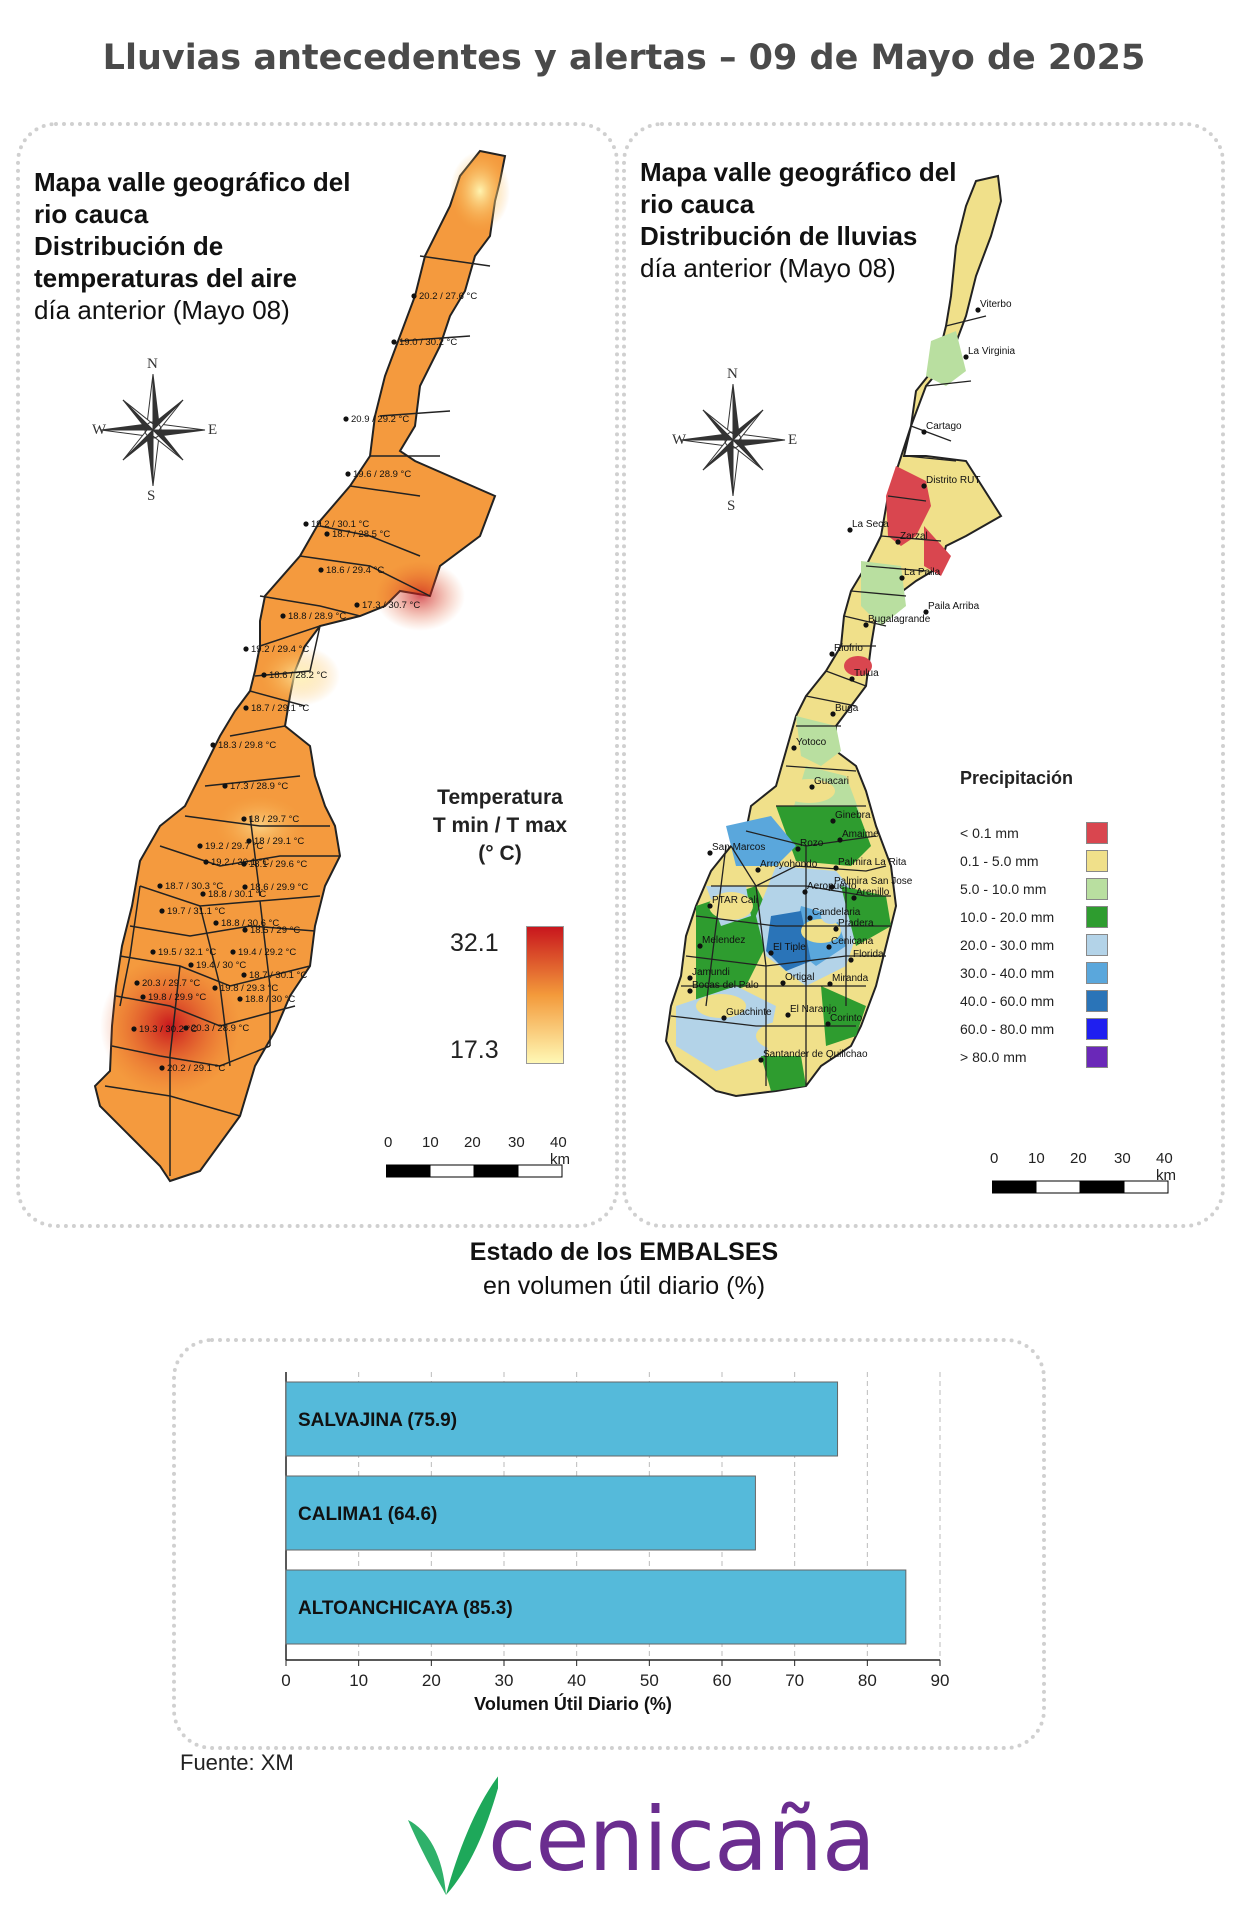  Describe the element at coordinates (848, 648) in the screenshot. I see `place-label: Riofrio` at that location.